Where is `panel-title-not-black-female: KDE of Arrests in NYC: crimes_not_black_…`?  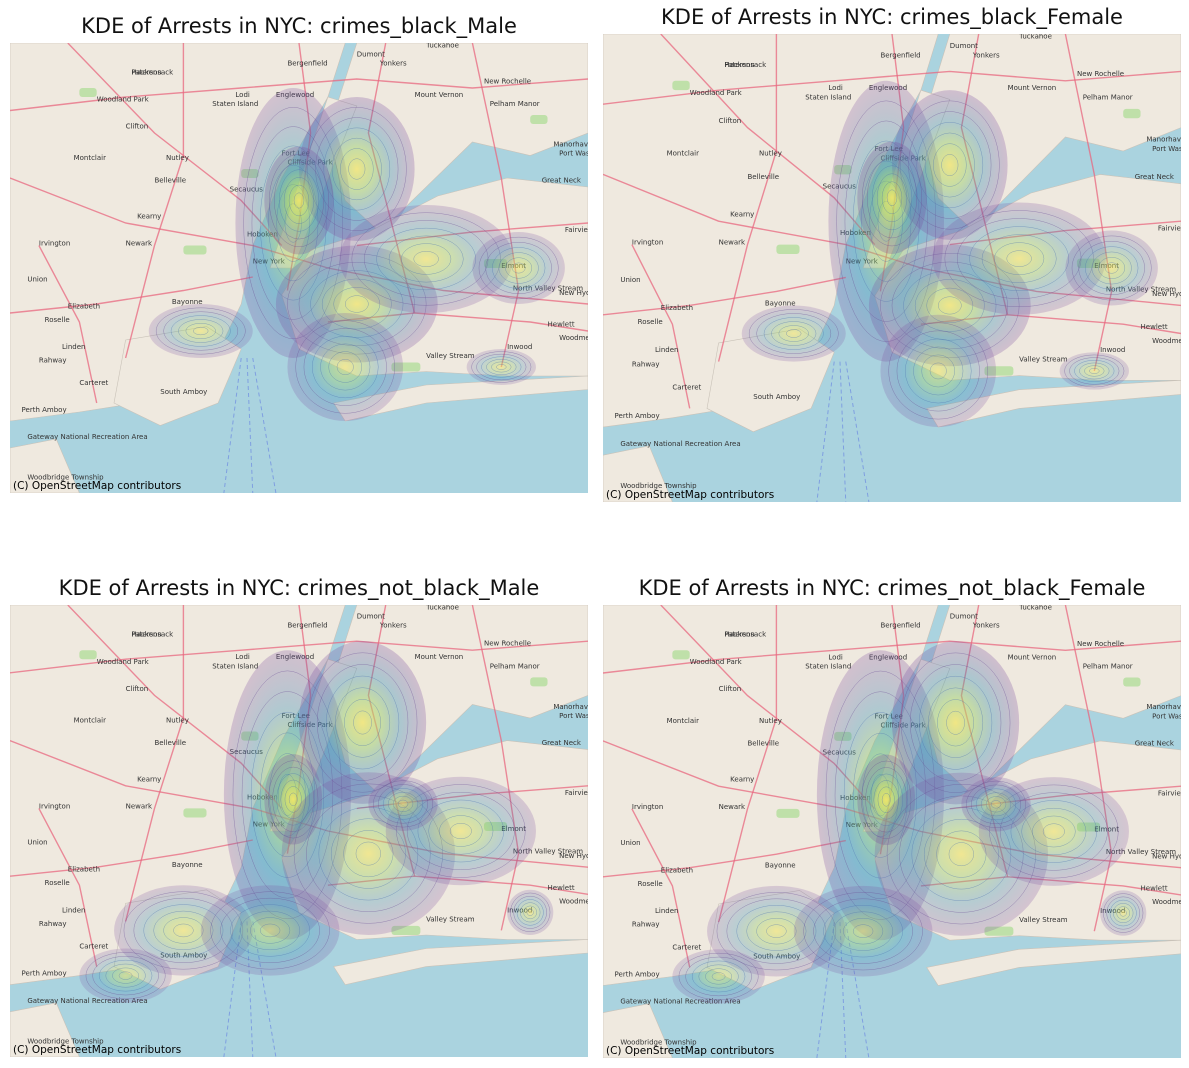
panel-title-not-black-female: KDE of Arrests in NYC: crimes_not_black_… is located at coordinates (892, 588).